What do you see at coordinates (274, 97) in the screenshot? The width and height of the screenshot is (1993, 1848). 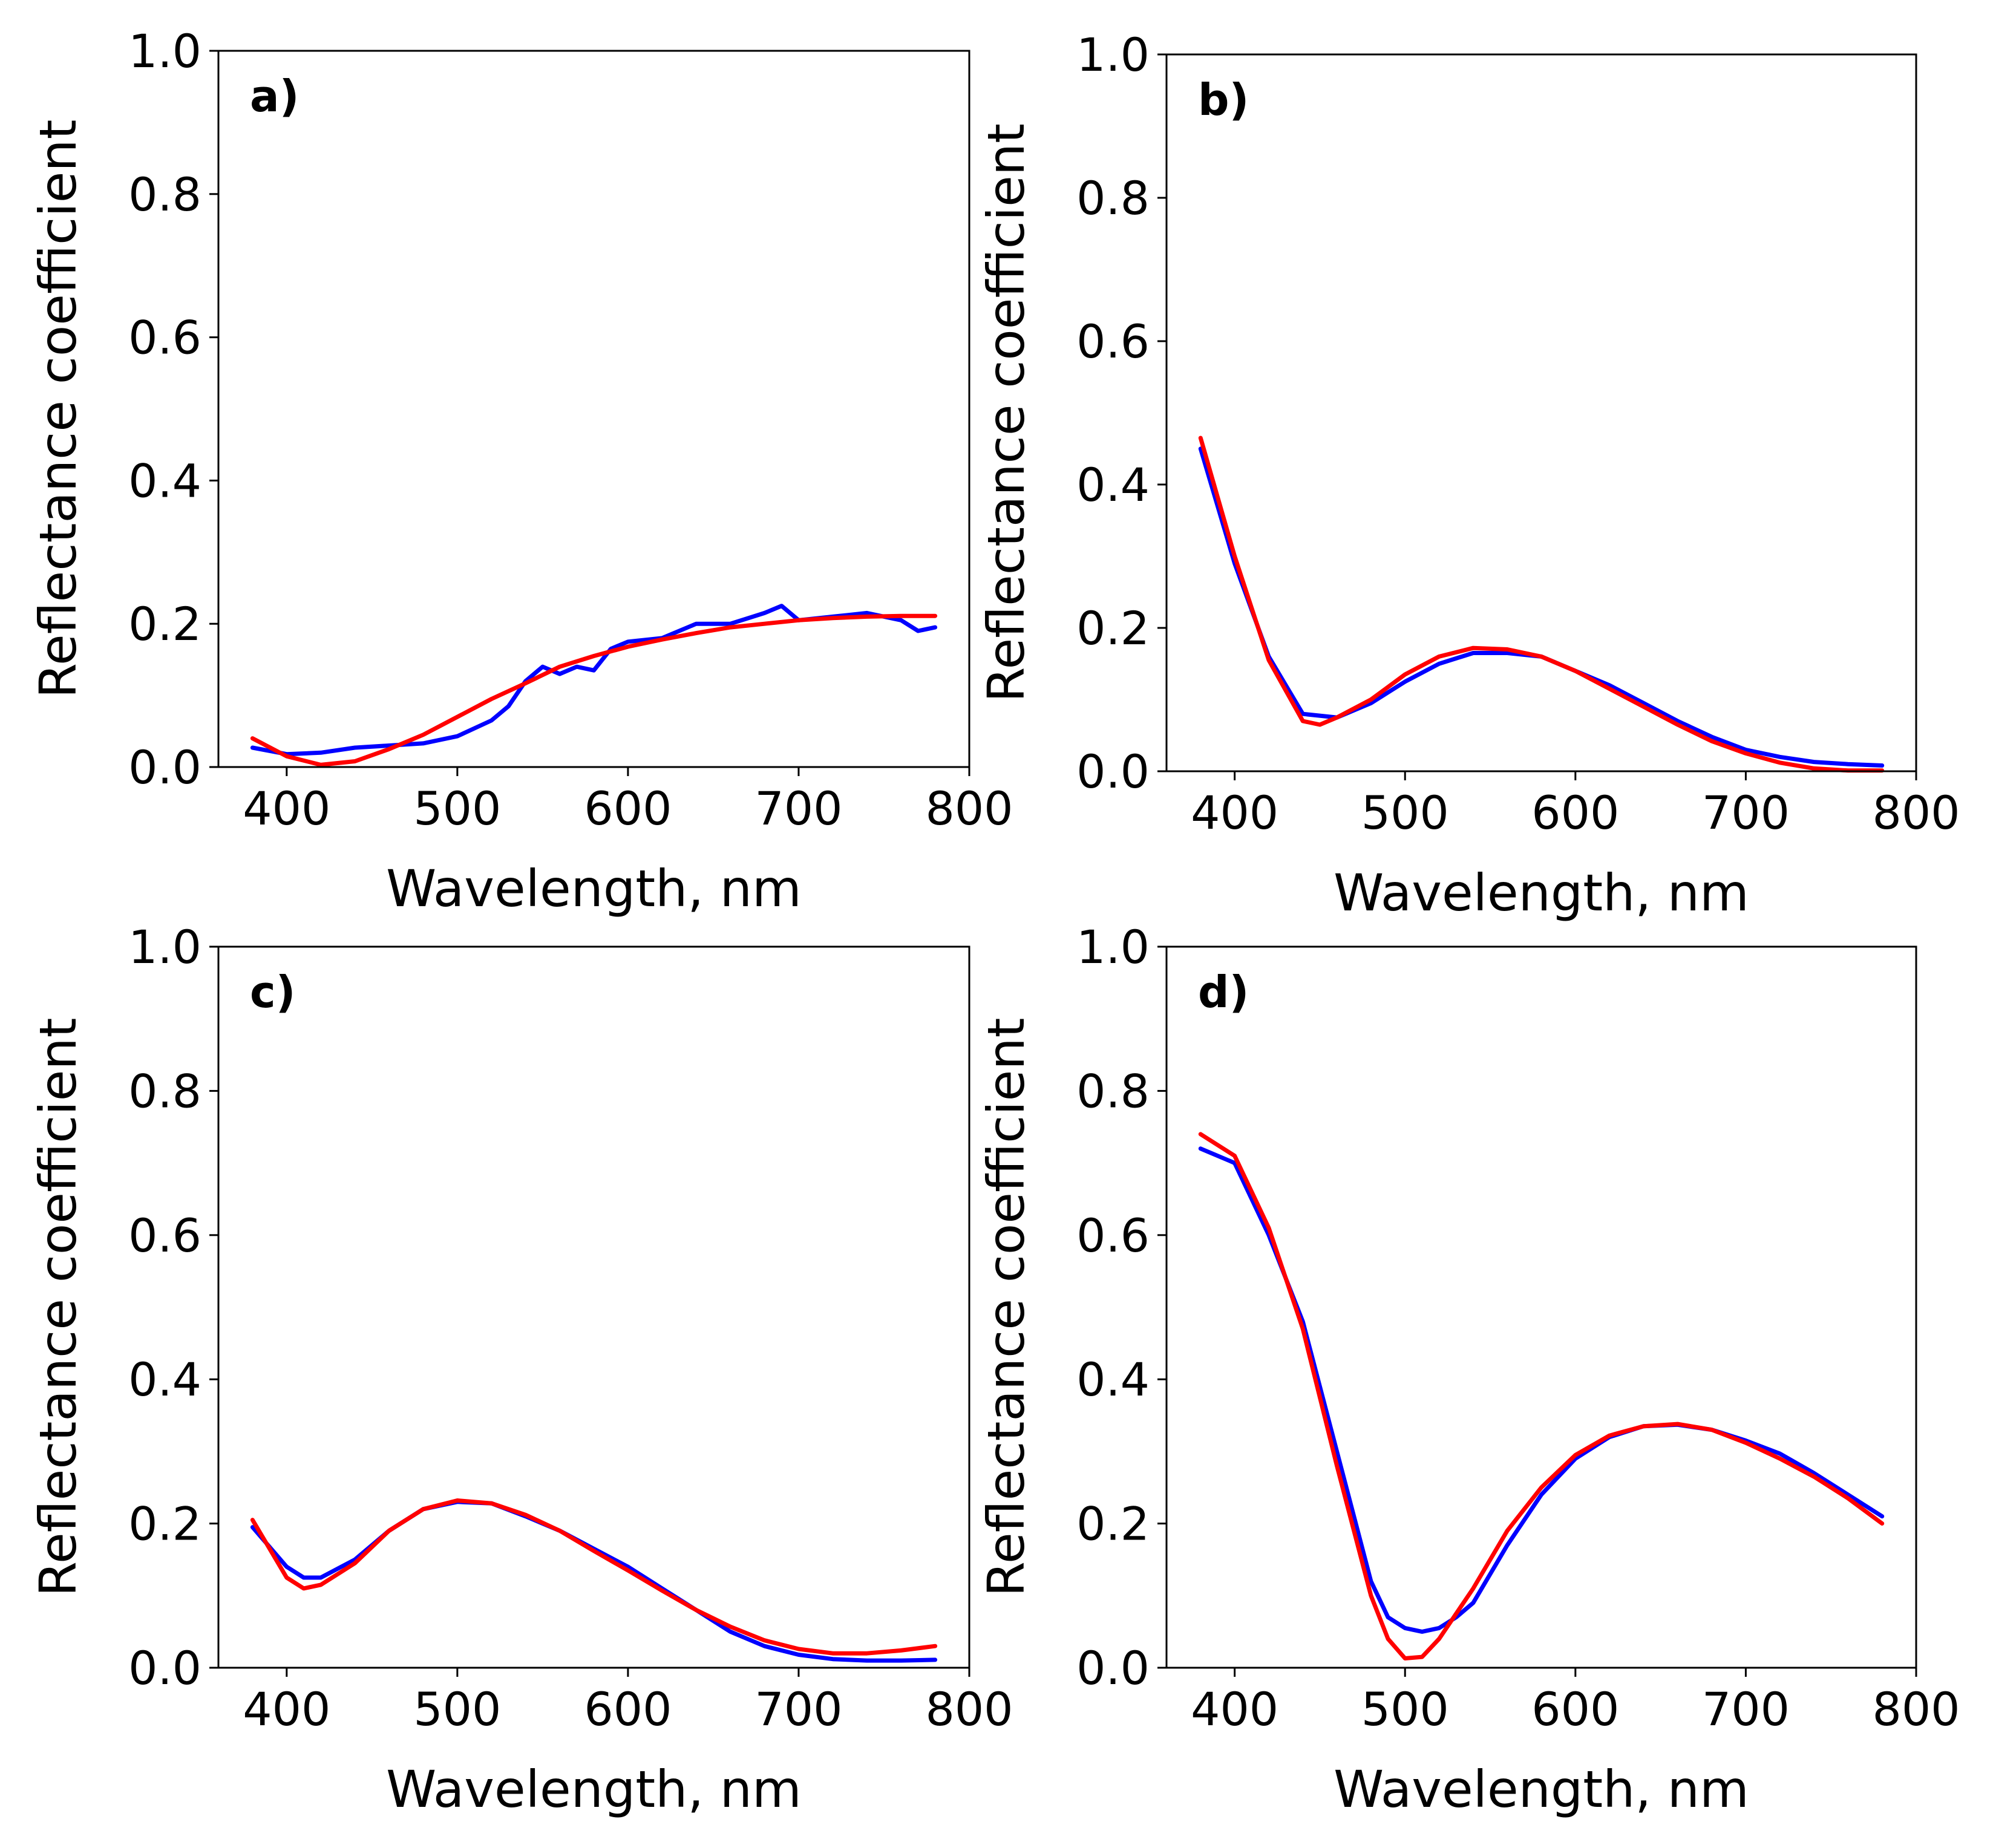 I see `panel-label: a)` at bounding box center [274, 97].